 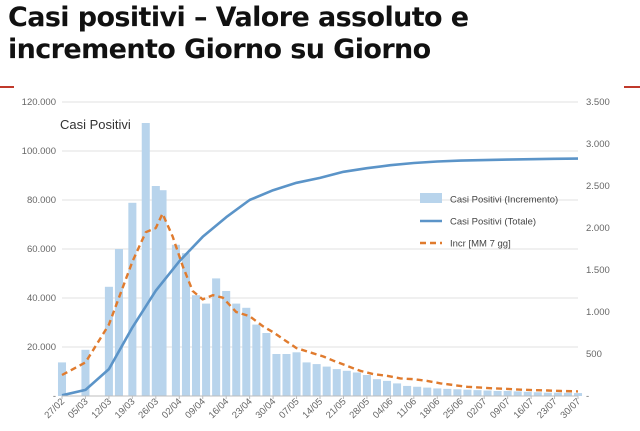 I want to click on left-tick-label: 120.000, so click(x=39, y=102).